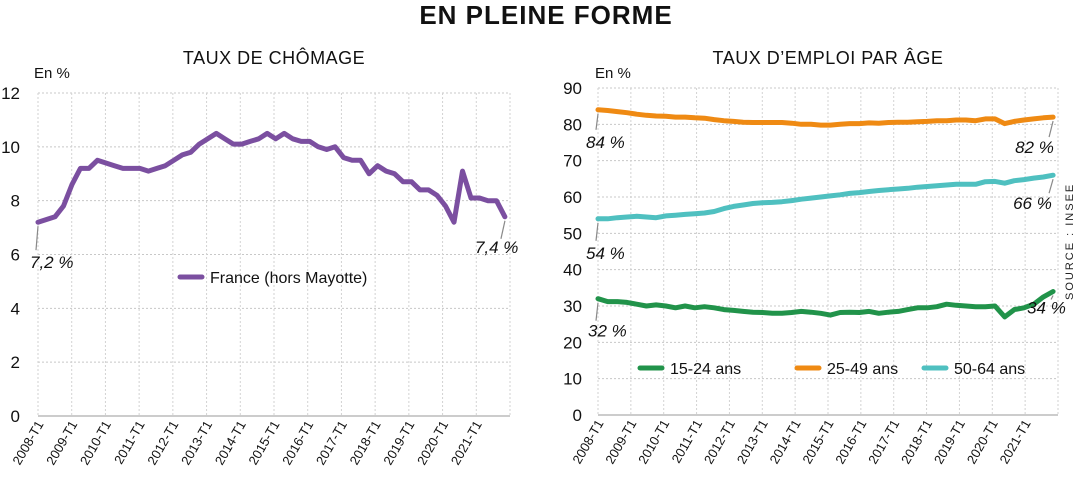  Describe the element at coordinates (607, 331) in the screenshot. I see `annotation-label: 32 %` at that location.